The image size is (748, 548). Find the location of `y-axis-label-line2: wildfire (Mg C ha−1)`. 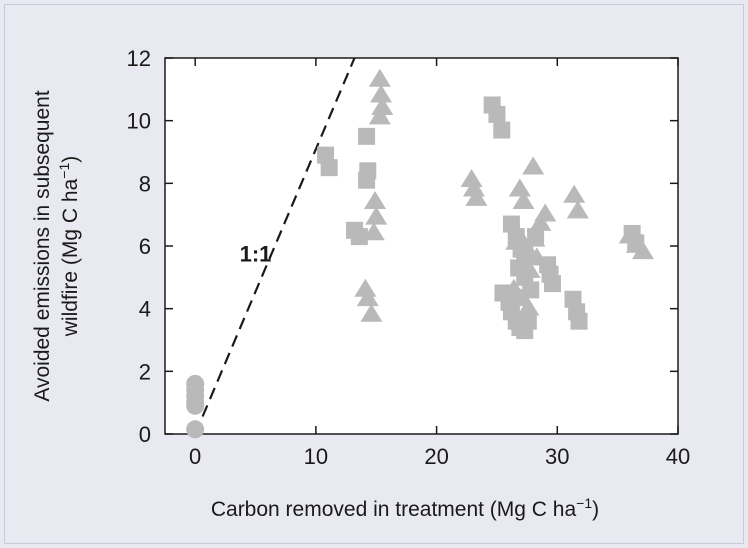

y-axis-label-line2: wildfire (Mg C ha−1) is located at coordinates (69, 247).